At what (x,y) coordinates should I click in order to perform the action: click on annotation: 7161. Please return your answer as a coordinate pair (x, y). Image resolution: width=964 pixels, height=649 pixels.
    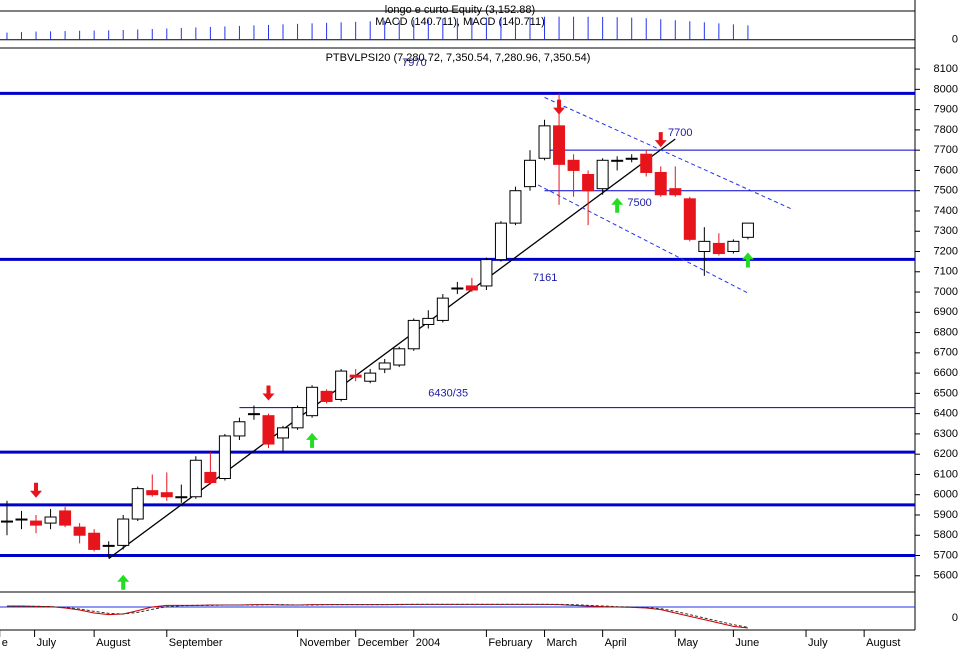
    Looking at the image, I should click on (545, 278).